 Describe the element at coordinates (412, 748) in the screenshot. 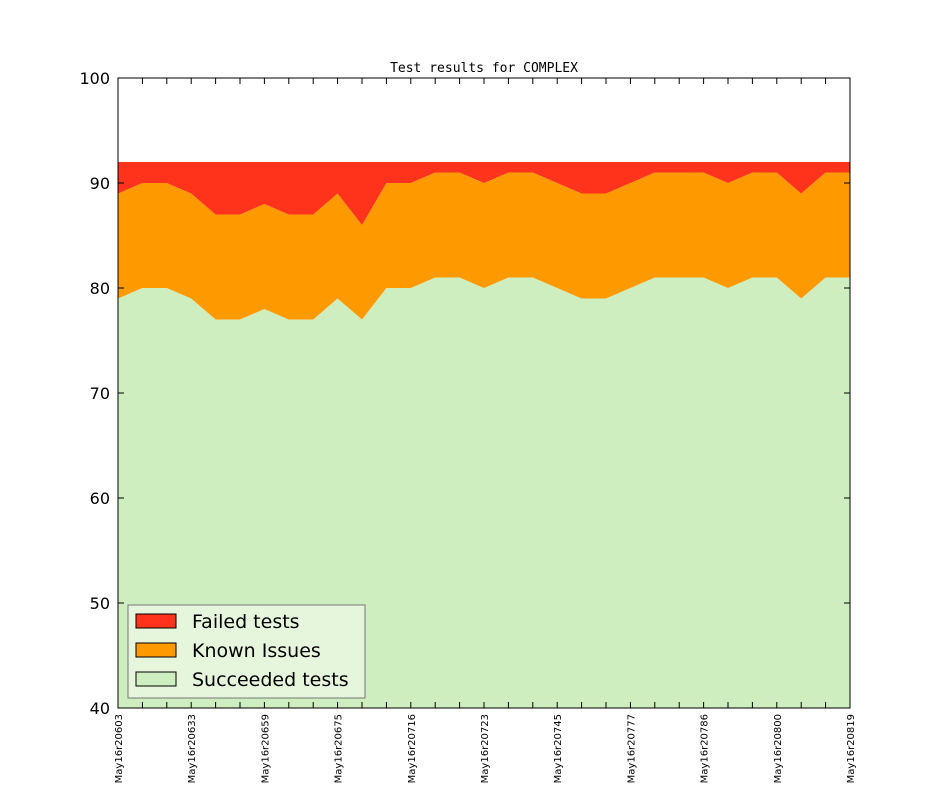

I see `x-tick-label: May16r20716` at that location.